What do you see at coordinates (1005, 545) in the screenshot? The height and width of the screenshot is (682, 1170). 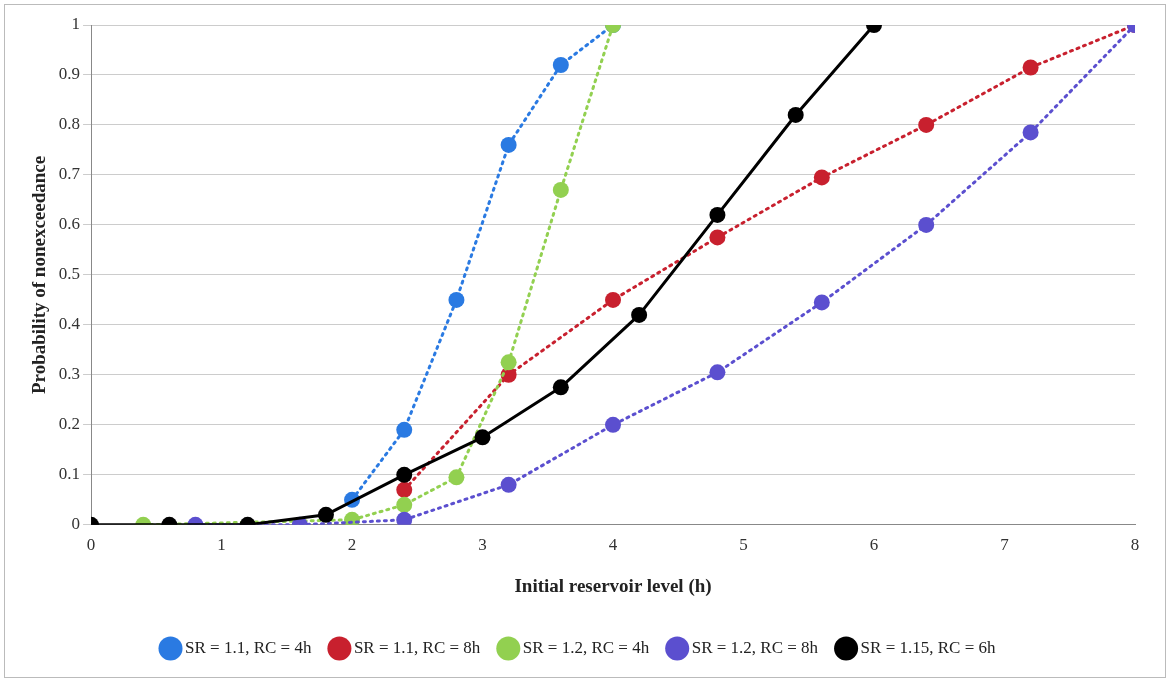 I see `x-tick-label: 7` at bounding box center [1005, 545].